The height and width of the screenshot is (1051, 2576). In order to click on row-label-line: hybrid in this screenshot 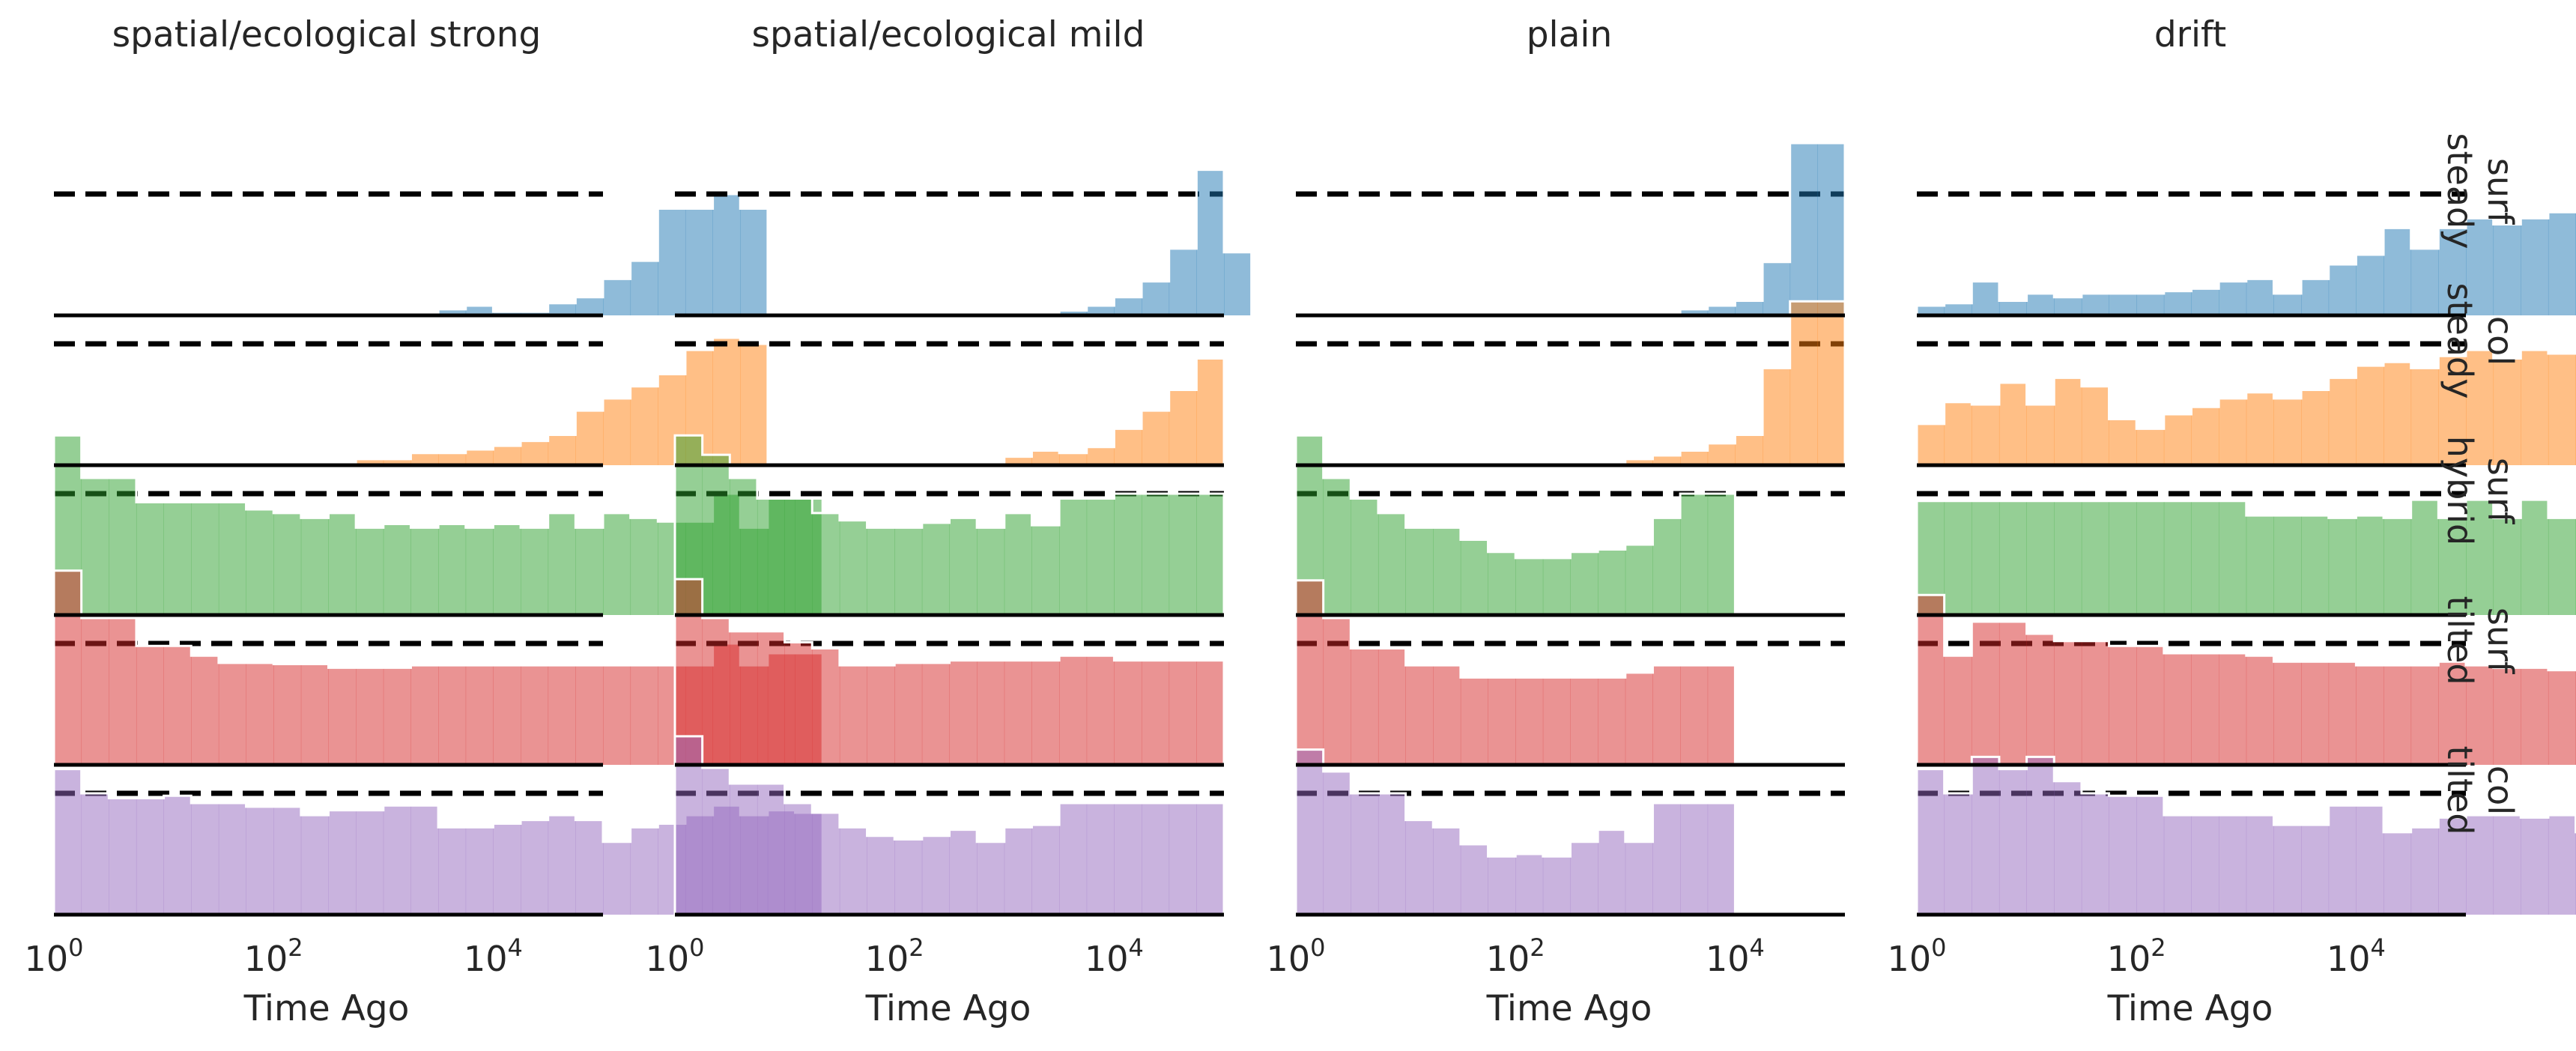, I will do `click(2460, 490)`.